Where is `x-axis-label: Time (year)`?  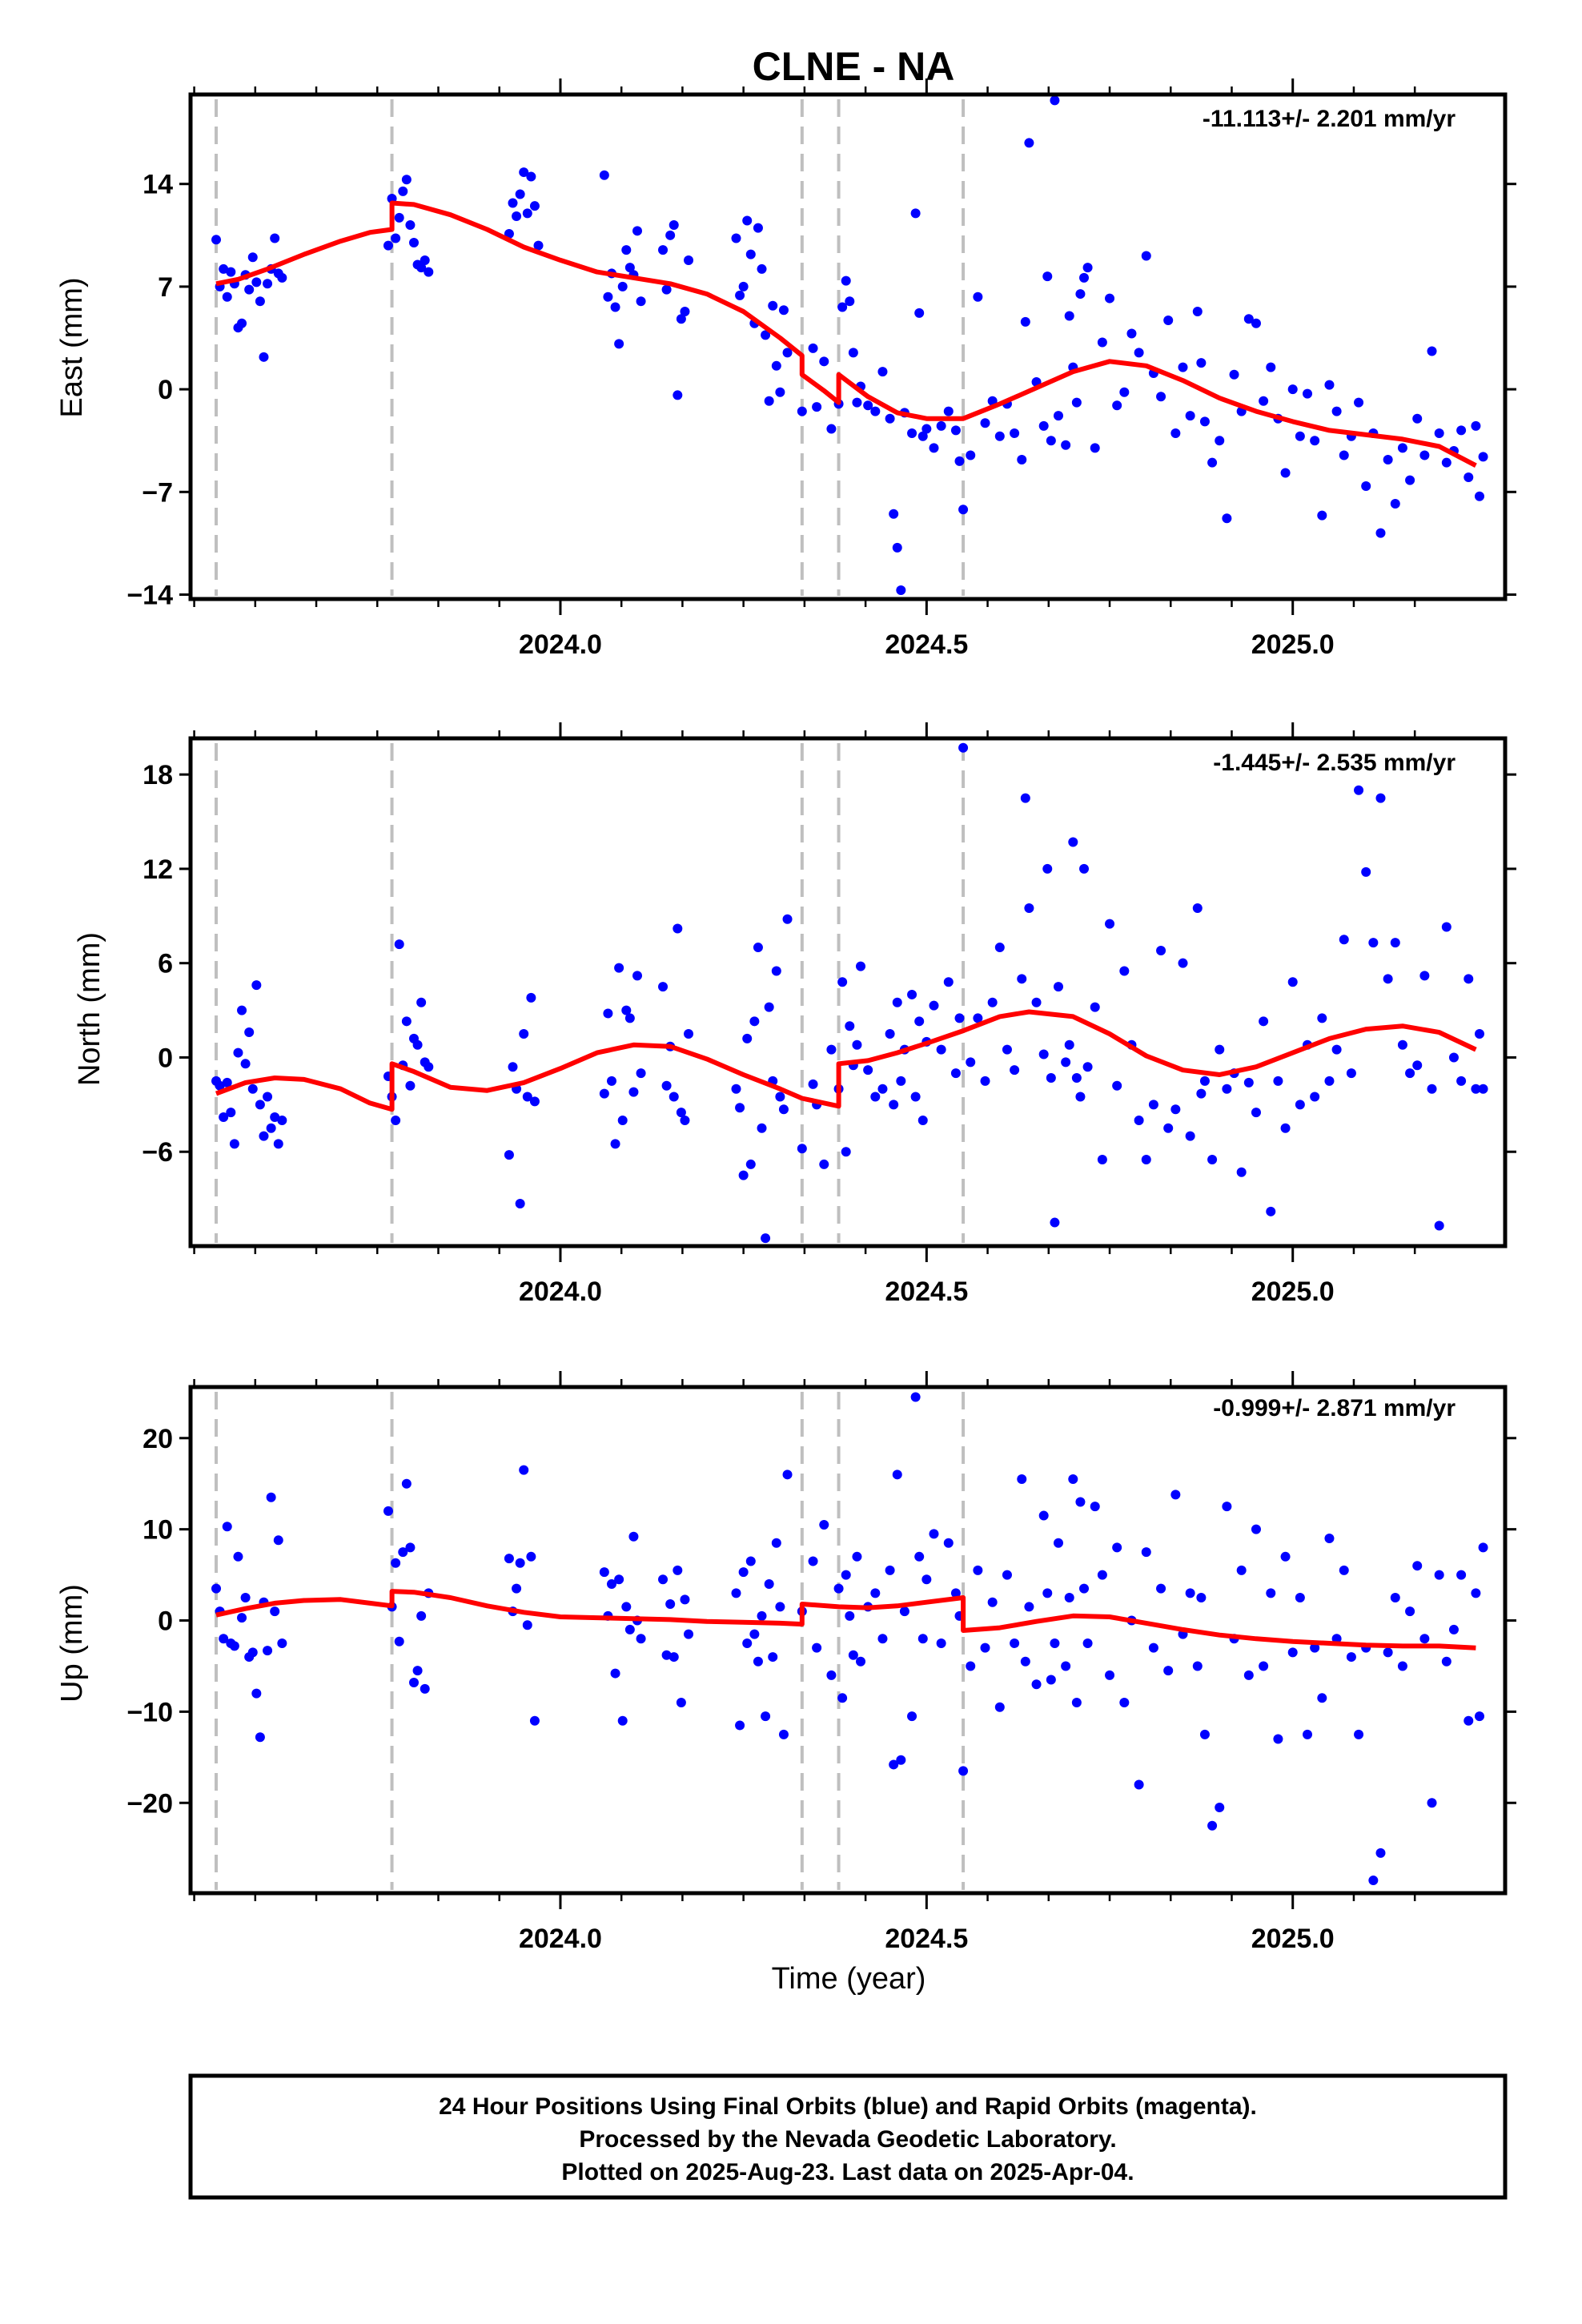
x-axis-label: Time (year) is located at coordinates (849, 1979).